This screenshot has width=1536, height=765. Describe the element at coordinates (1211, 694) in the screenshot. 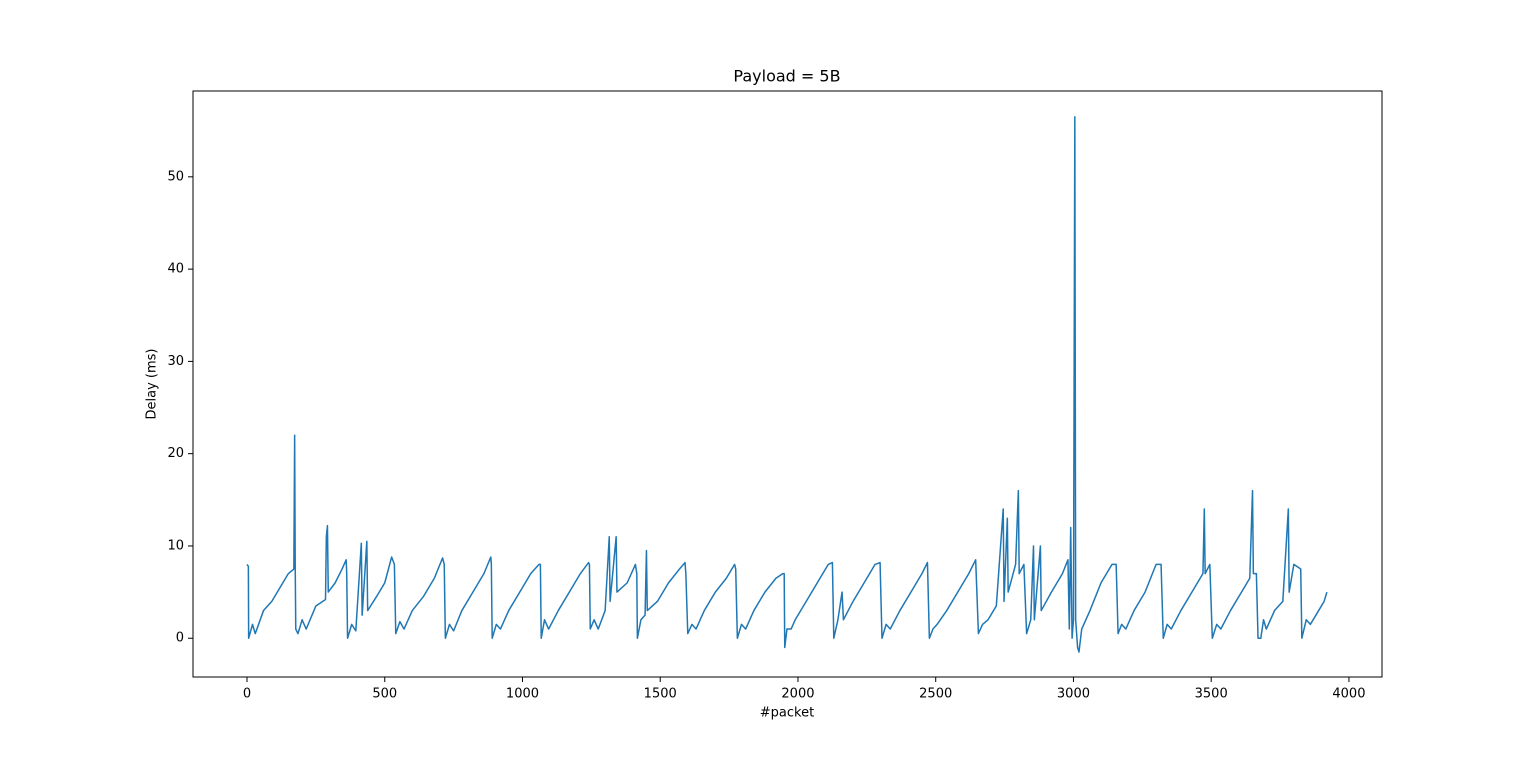

I see `x-tick-label: 3500` at that location.